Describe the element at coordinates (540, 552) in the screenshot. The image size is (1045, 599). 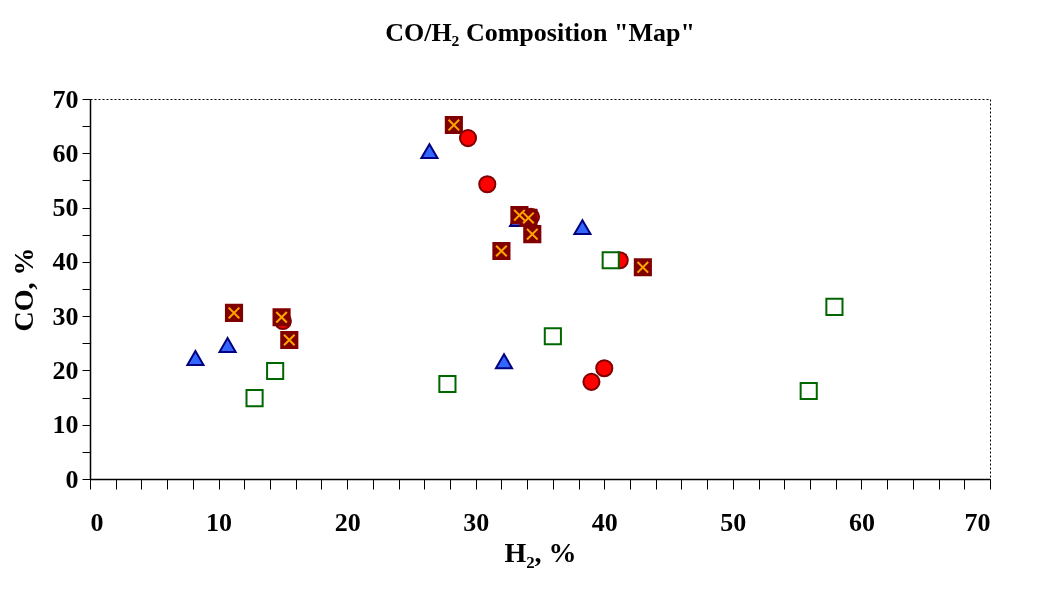
I see `x-axis-title: H₂, %` at that location.